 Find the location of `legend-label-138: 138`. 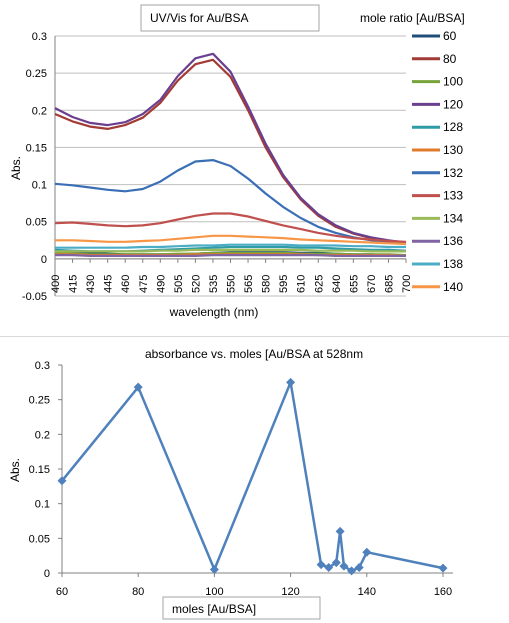

legend-label-138: 138 is located at coordinates (453, 264).